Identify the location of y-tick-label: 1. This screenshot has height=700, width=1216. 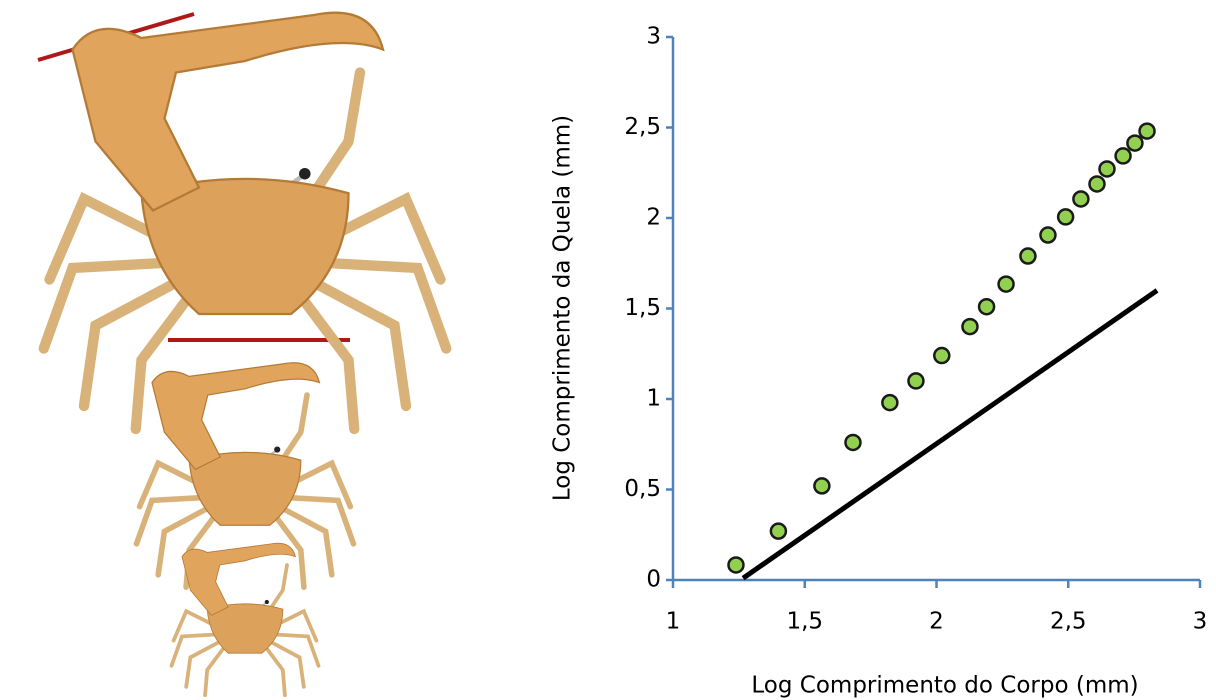
(653, 399).